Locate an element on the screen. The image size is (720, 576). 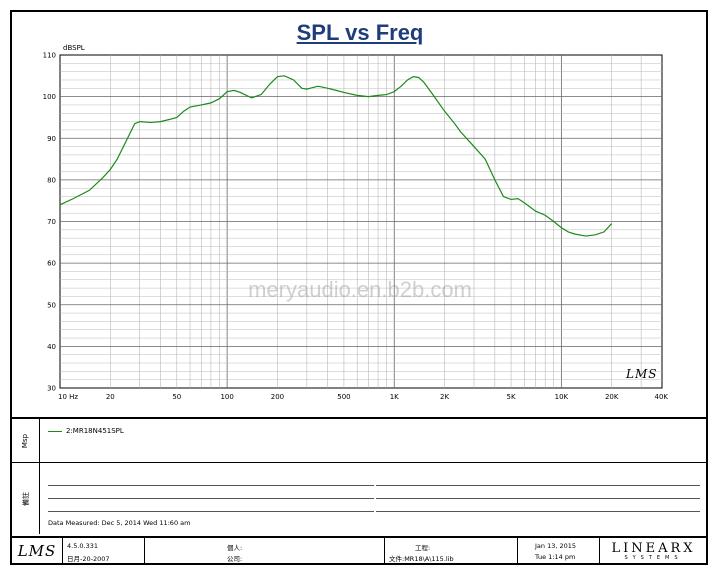
notes-side-label: 備註 is located at coordinates (26, 498).